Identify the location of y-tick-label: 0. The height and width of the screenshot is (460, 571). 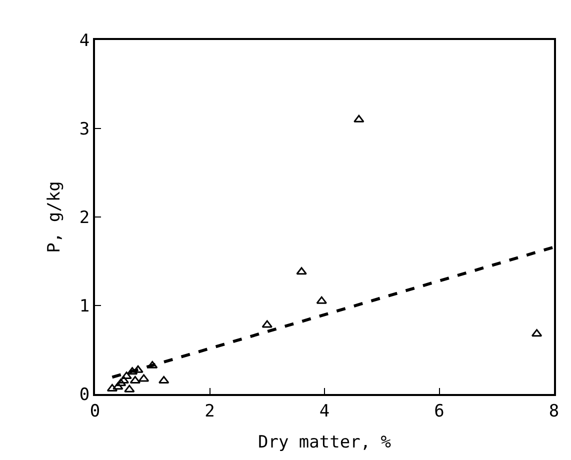
(84, 394).